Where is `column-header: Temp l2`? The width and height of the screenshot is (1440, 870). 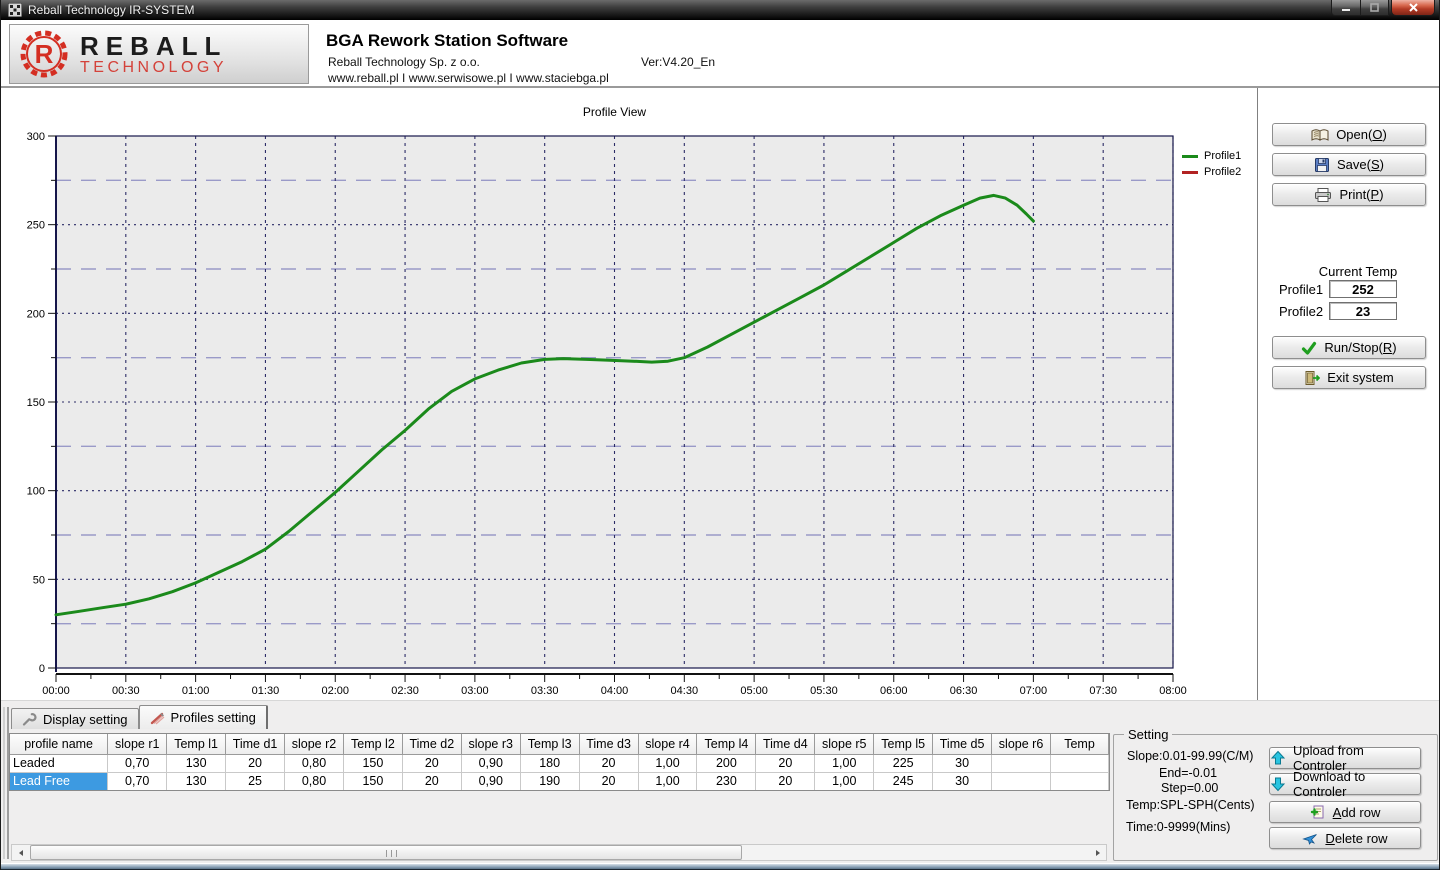 column-header: Temp l2 is located at coordinates (372, 744).